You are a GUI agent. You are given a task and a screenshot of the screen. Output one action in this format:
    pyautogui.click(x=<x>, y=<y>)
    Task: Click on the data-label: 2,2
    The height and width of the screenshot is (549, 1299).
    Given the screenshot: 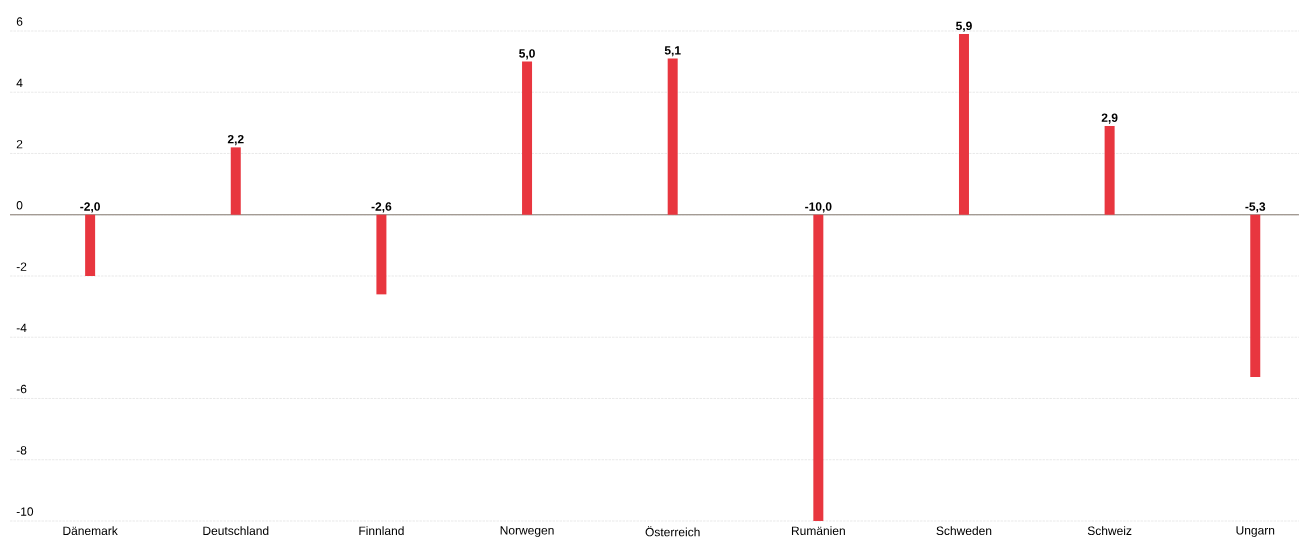 What is the action you would take?
    pyautogui.click(x=235, y=140)
    